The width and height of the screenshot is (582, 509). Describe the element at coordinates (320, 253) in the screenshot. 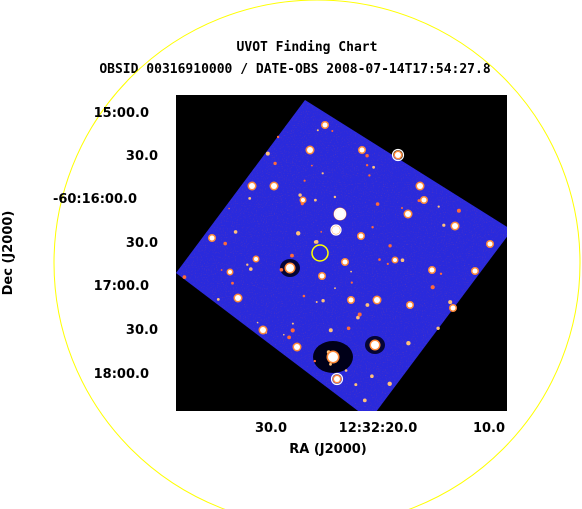

I see `target-marker` at that location.